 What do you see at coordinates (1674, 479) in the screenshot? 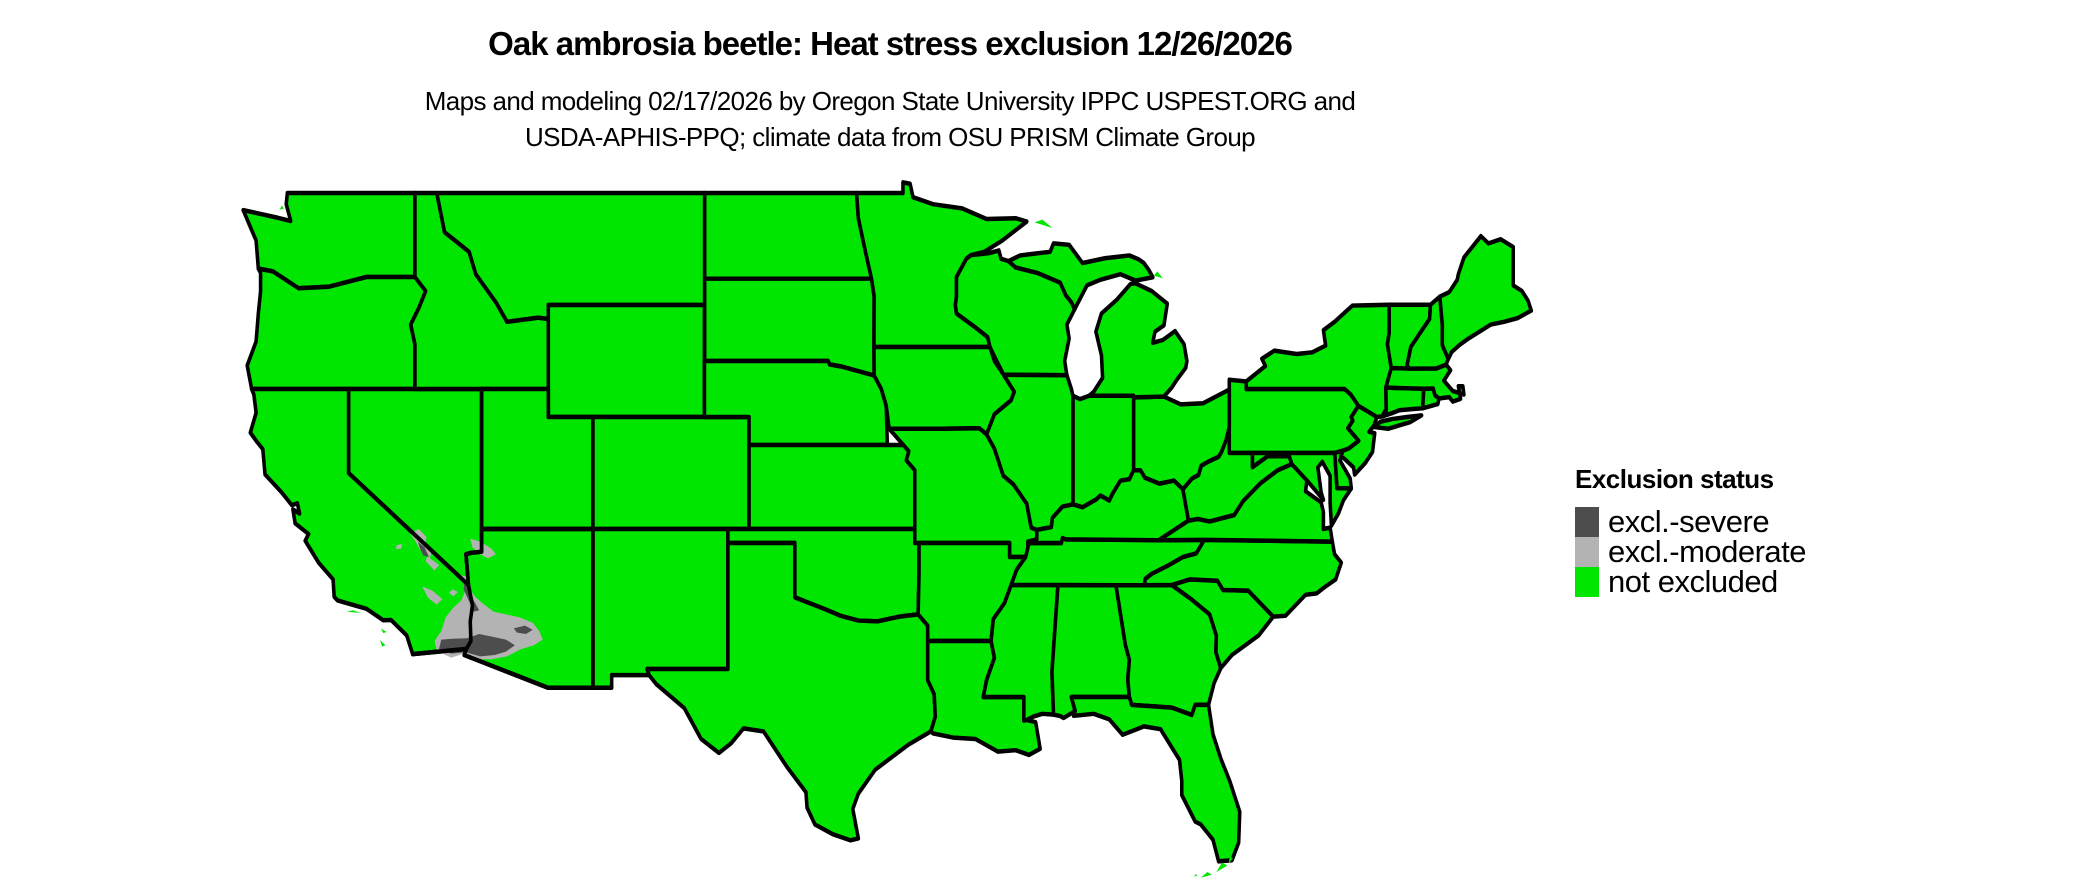
I see `legend-title: Exclusion status` at bounding box center [1674, 479].